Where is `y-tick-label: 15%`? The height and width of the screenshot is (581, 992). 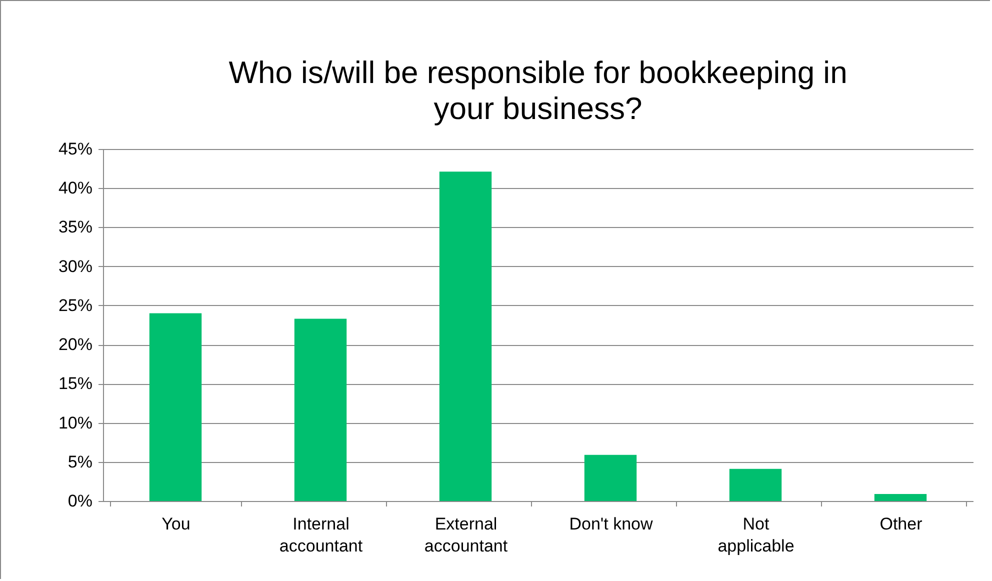 y-tick-label: 15% is located at coordinates (75, 384).